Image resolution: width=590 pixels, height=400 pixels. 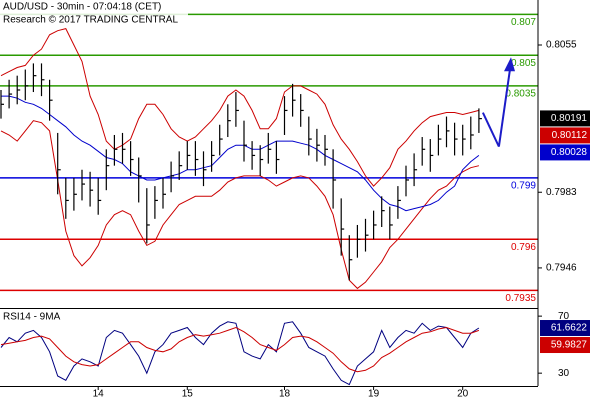 I want to click on forecast-arrow, so click(x=498, y=102).